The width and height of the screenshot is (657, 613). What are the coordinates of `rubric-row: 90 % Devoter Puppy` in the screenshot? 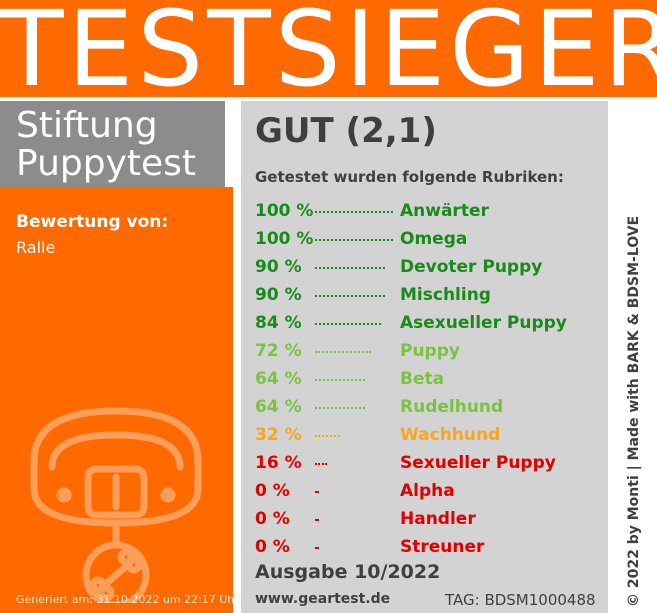 It's located at (425, 267).